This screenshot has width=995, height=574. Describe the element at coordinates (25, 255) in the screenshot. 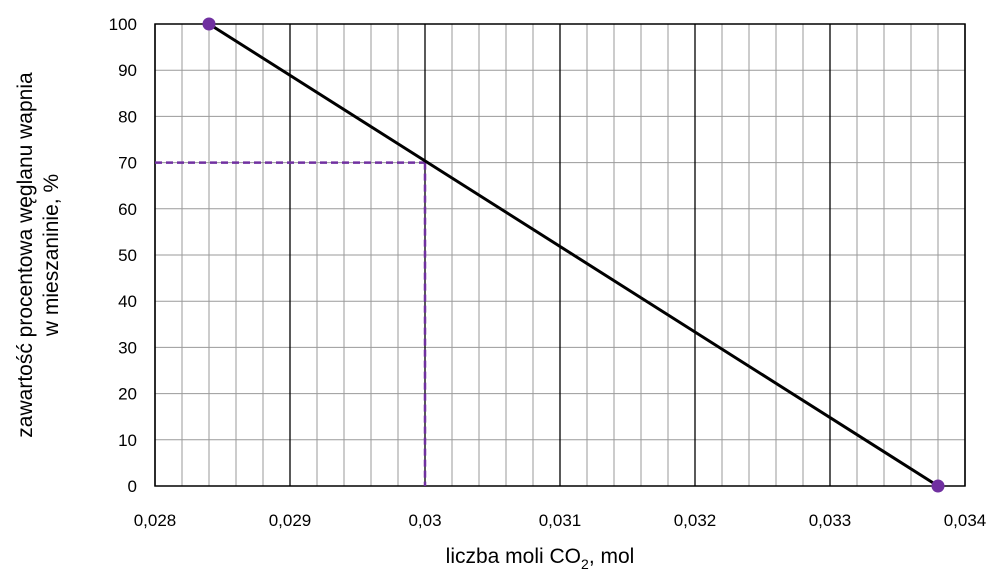

I see `y-axis-title-line1: zawartość procentowa węglanu wapnia` at that location.